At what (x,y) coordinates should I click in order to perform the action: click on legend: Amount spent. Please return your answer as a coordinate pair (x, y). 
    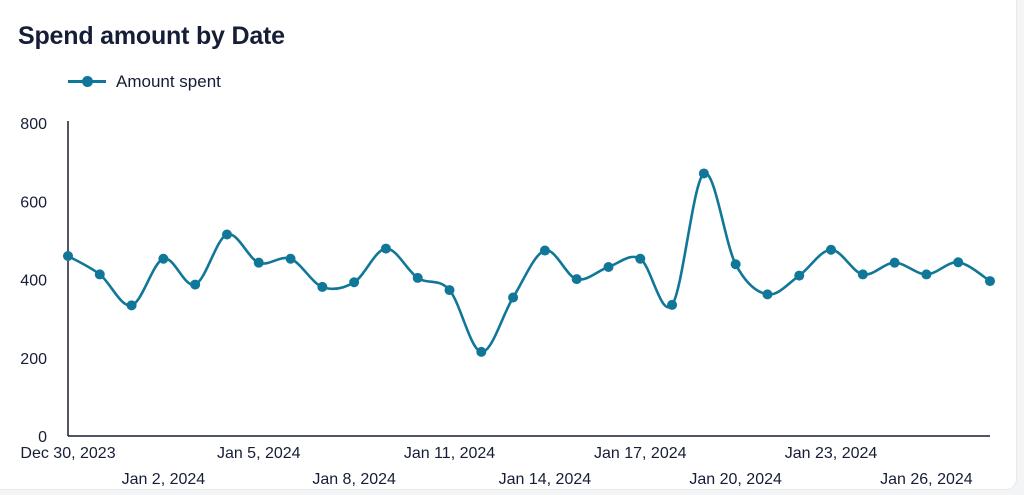
    Looking at the image, I should click on (144, 82).